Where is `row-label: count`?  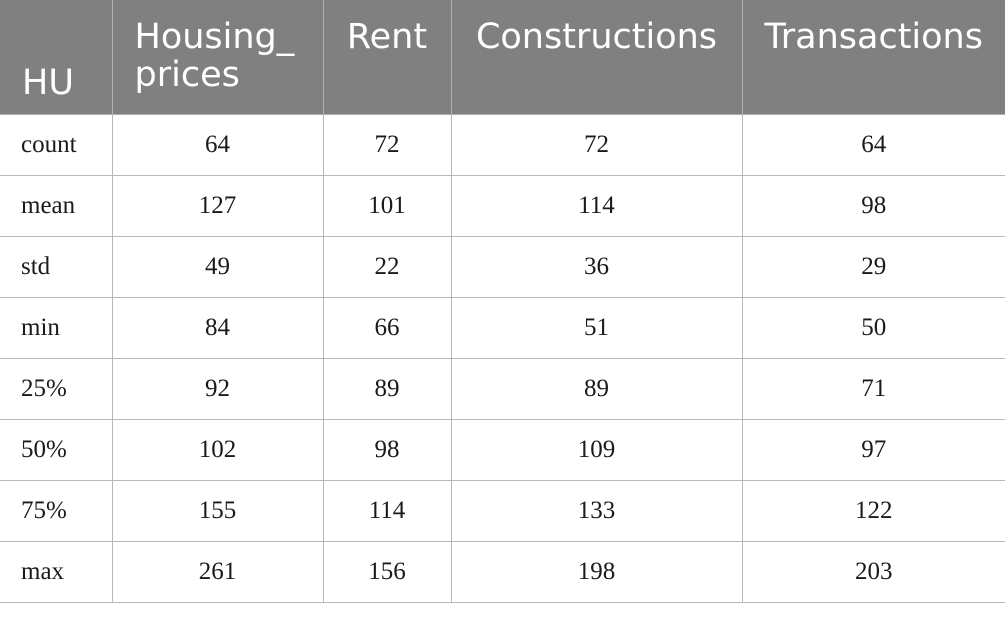
row-label: count is located at coordinates (56, 145).